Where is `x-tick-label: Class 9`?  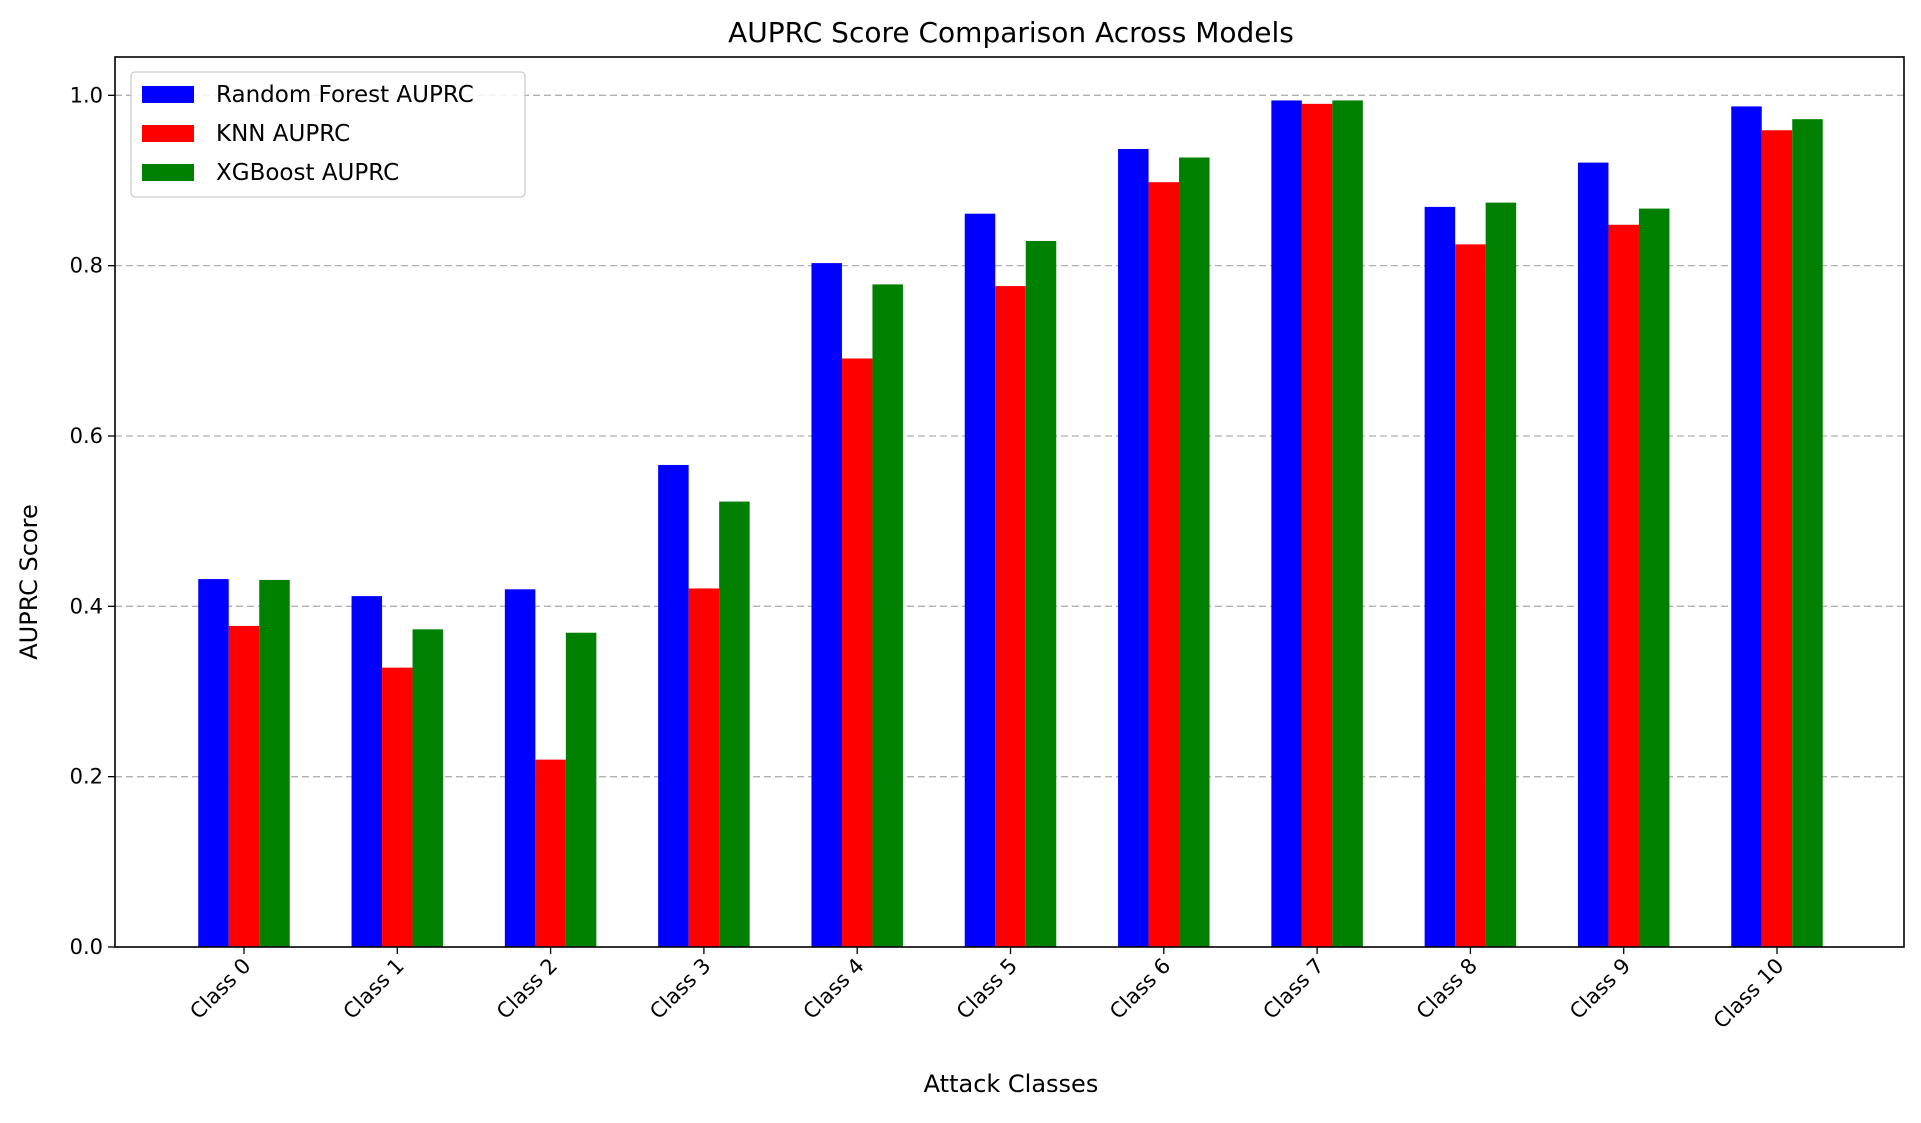
x-tick-label: Class 9 is located at coordinates (1600, 989).